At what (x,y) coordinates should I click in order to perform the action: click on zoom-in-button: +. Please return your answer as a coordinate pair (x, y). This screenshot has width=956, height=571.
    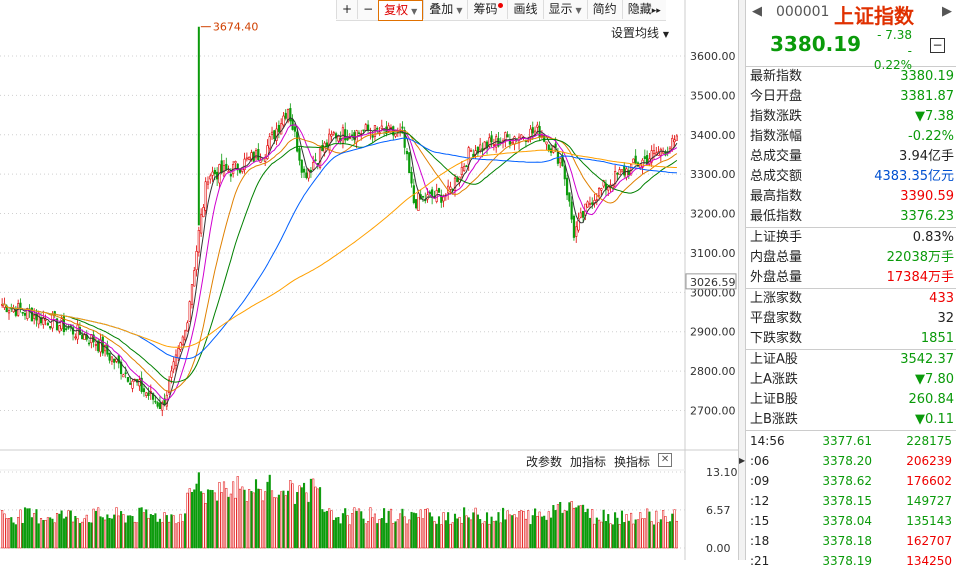
    Looking at the image, I should click on (346, 9).